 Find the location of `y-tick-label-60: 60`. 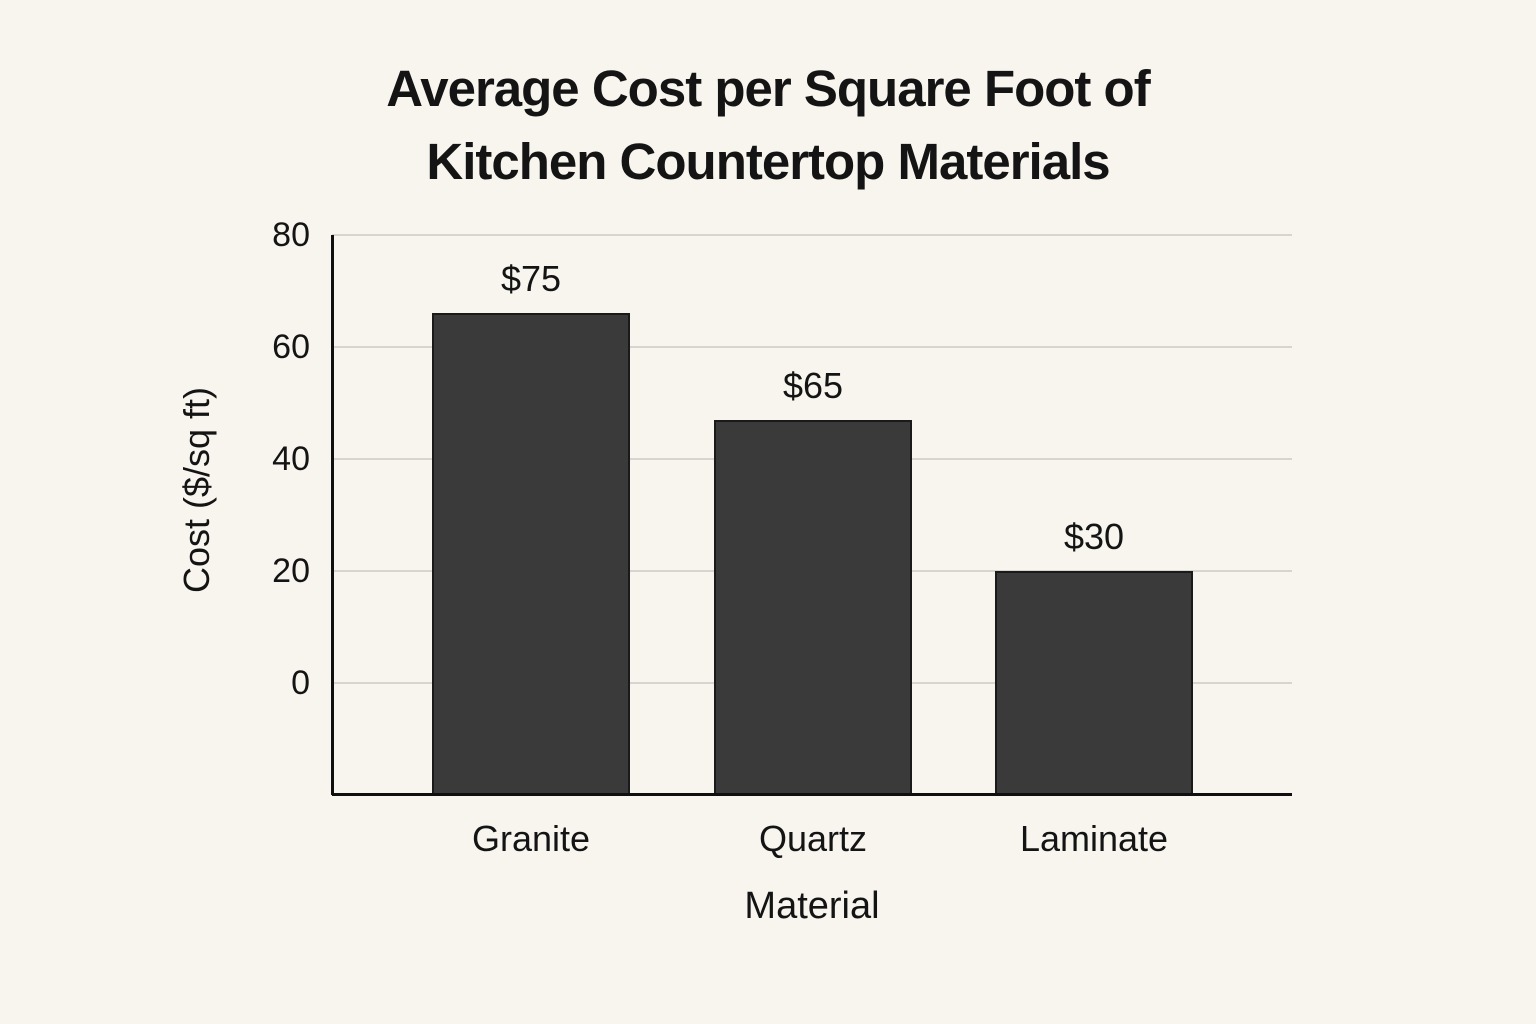

y-tick-label-60: 60 is located at coordinates (291, 347).